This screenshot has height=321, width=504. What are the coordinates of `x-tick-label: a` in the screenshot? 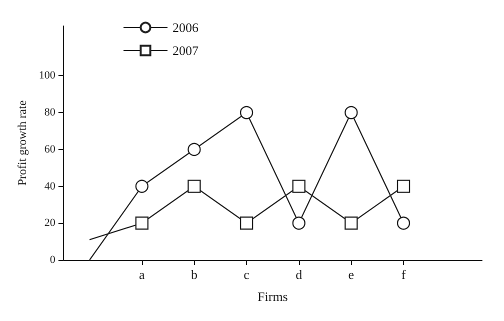 It's located at (141, 274).